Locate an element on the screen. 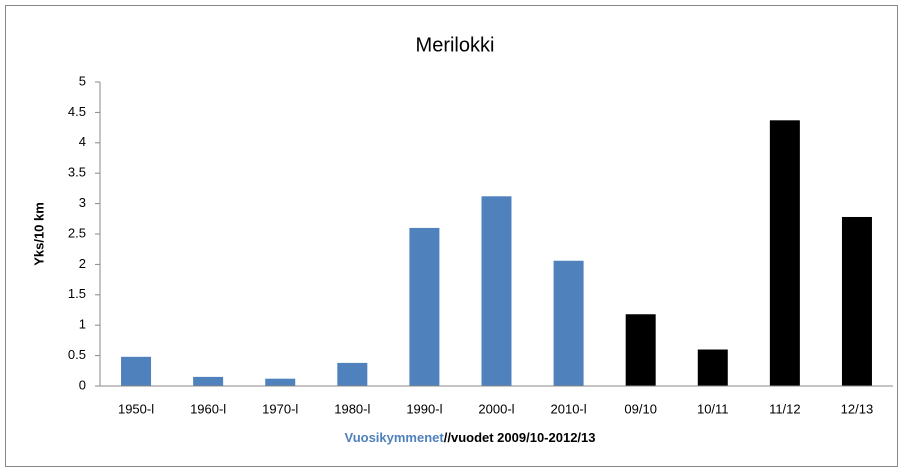 The image size is (904, 474). y-tick-label: 1.5 is located at coordinates (77, 293).